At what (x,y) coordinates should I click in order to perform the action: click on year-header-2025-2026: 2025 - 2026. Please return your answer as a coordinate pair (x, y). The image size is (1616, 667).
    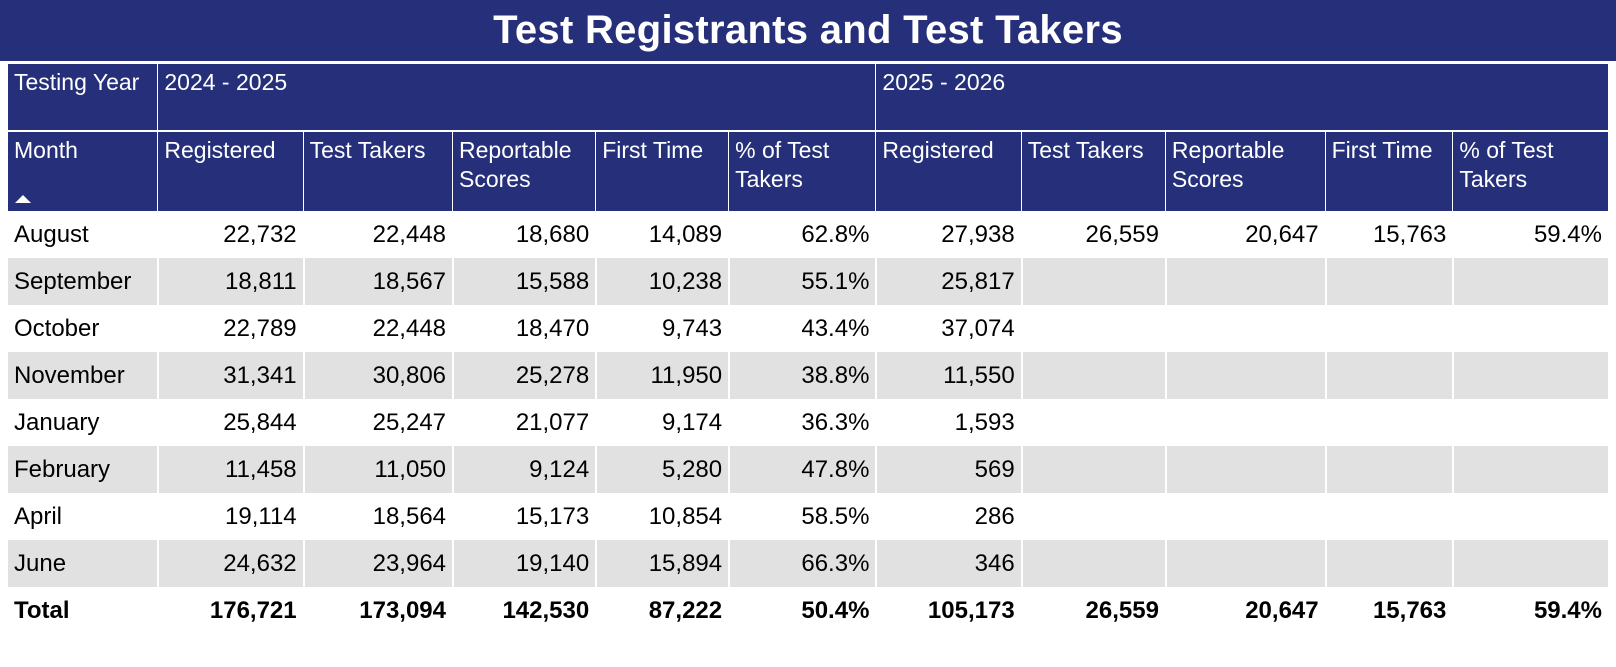
    Looking at the image, I should click on (1241, 97).